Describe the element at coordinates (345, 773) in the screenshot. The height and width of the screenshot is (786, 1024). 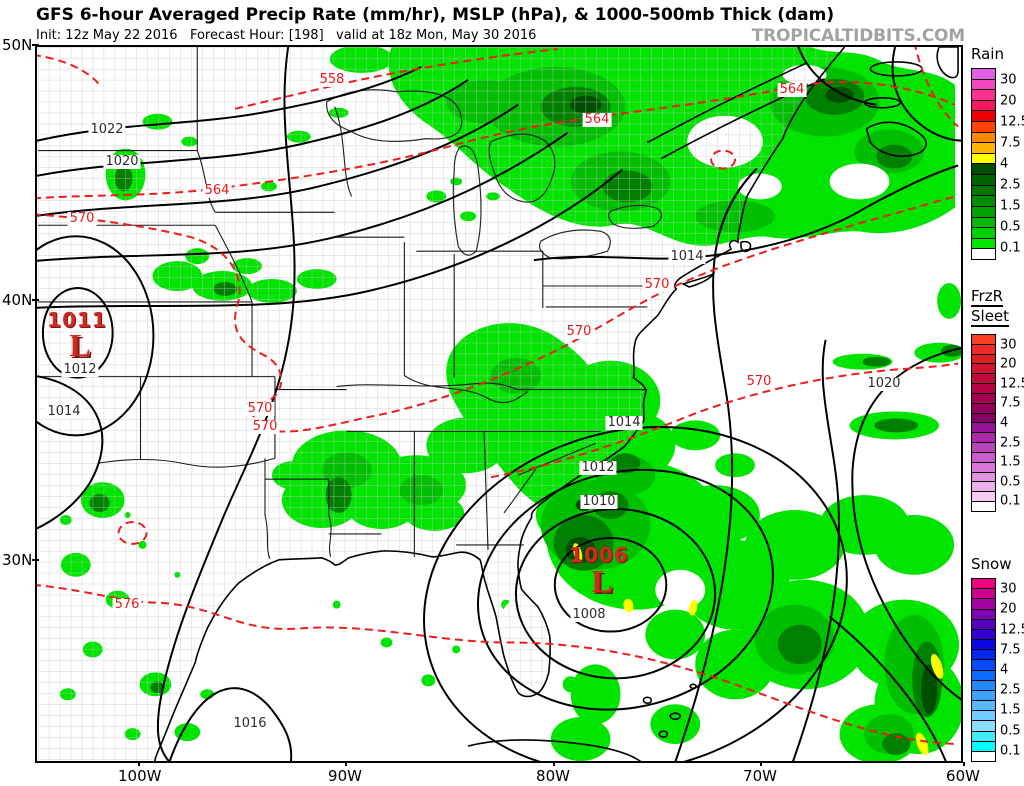
I see `lon-tick-label: 90W` at that location.